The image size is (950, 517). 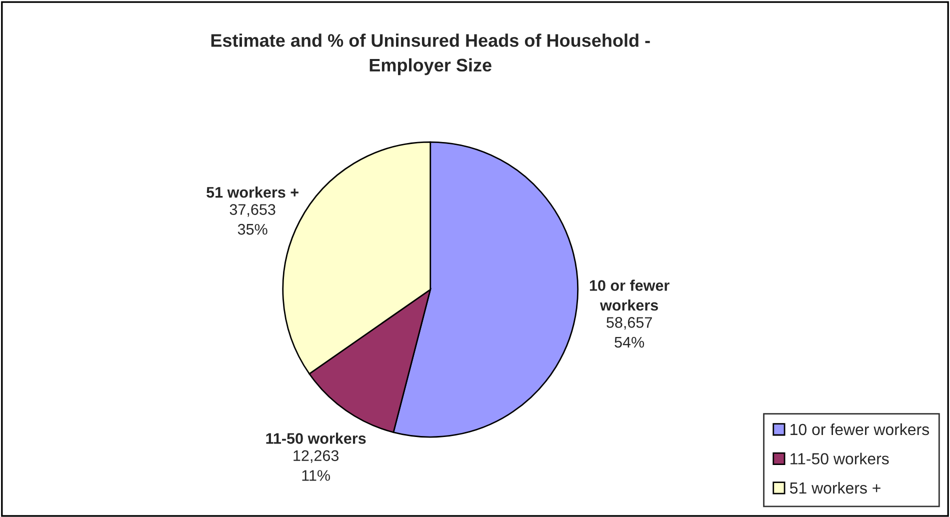 I want to click on slice-label: 10 or fewer workers, so click(x=630, y=295).